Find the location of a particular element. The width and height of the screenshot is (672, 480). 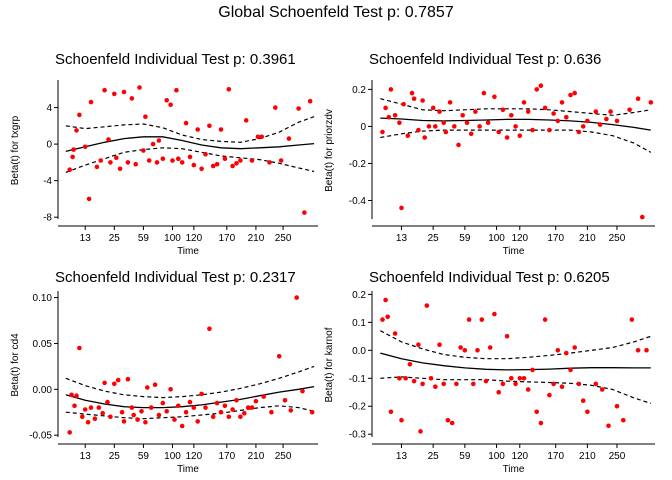

y-tick-label: 0.10 is located at coordinates (43, 298).